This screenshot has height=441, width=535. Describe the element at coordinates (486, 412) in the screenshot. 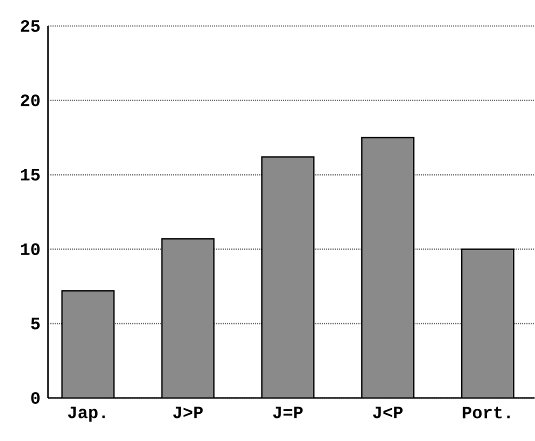

I see `x-tick-label: Port.` at that location.